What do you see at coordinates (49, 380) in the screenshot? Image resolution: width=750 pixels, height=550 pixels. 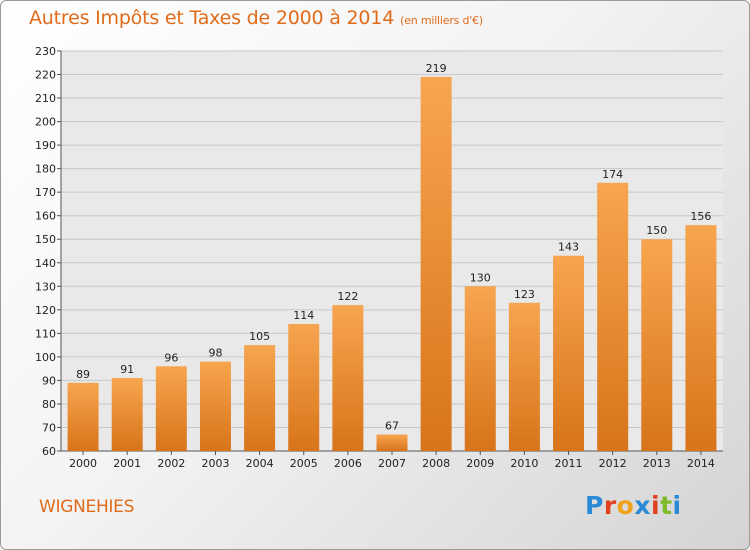 I see `y-tick-label: 90` at bounding box center [49, 380].